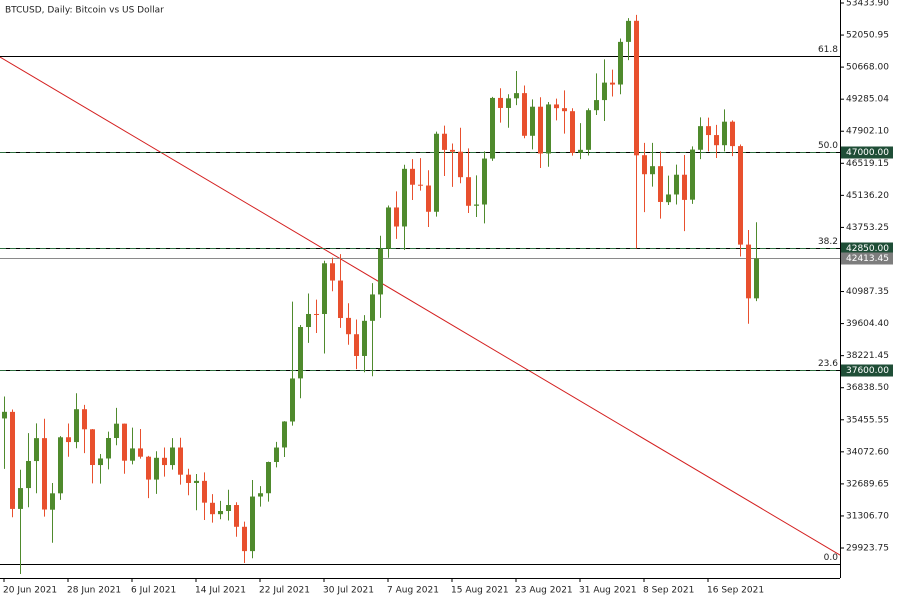 This screenshot has height=600, width=900. What do you see at coordinates (867, 132) in the screenshot?
I see `y-tick-label: 47902.10` at bounding box center [867, 132].